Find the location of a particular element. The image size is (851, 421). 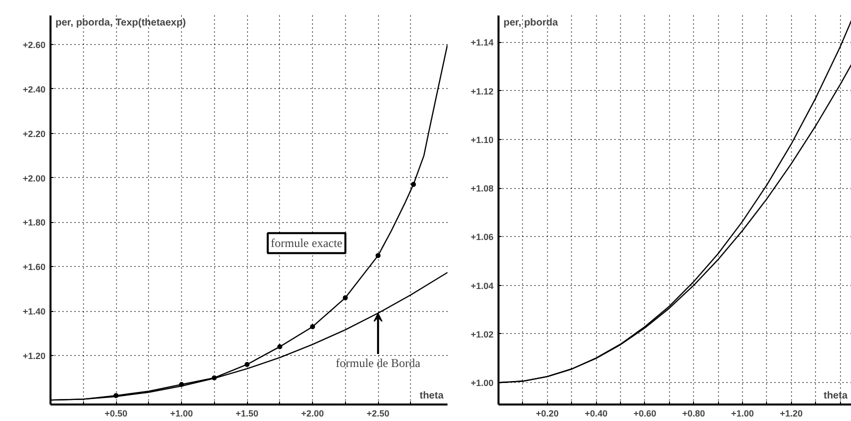

y-tick-label: +1.40 is located at coordinates (34, 311).